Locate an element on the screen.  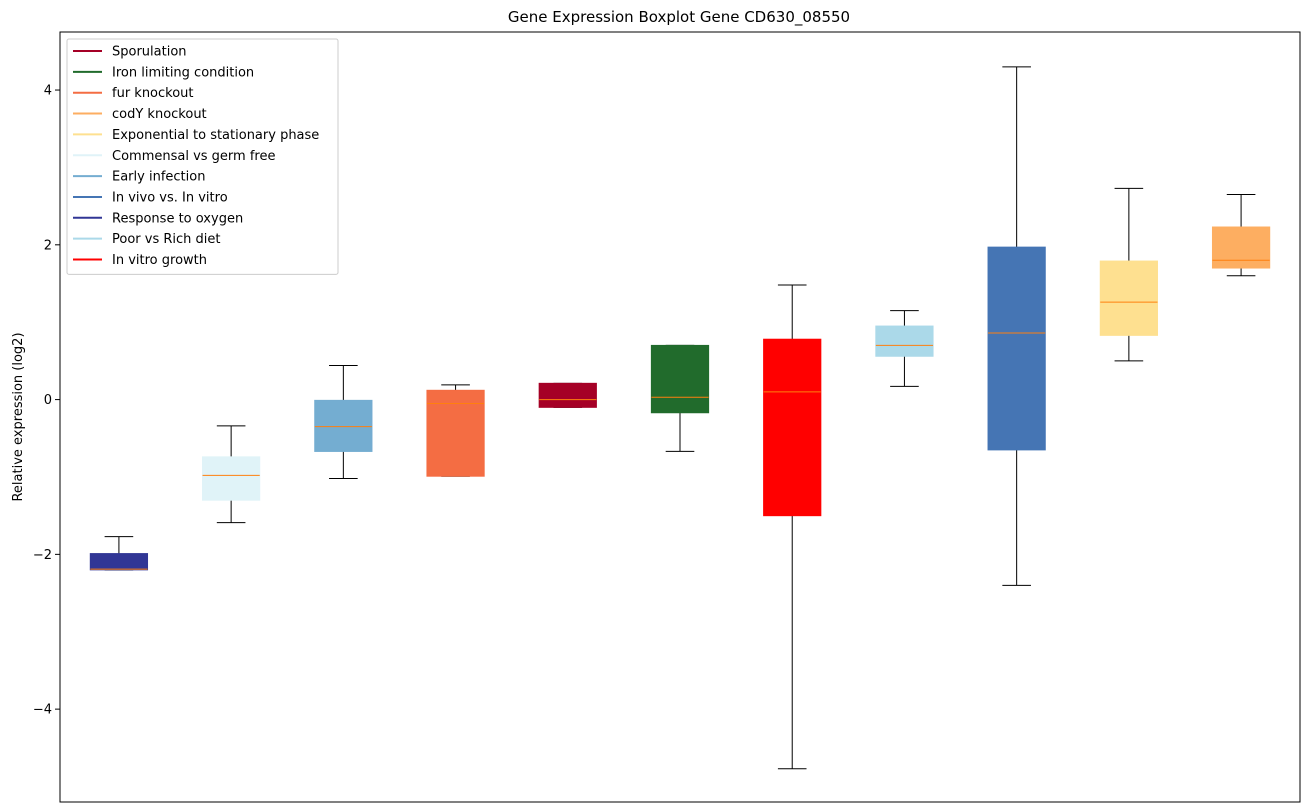
legend-entry: Commensal vs germ free is located at coordinates (193, 156).